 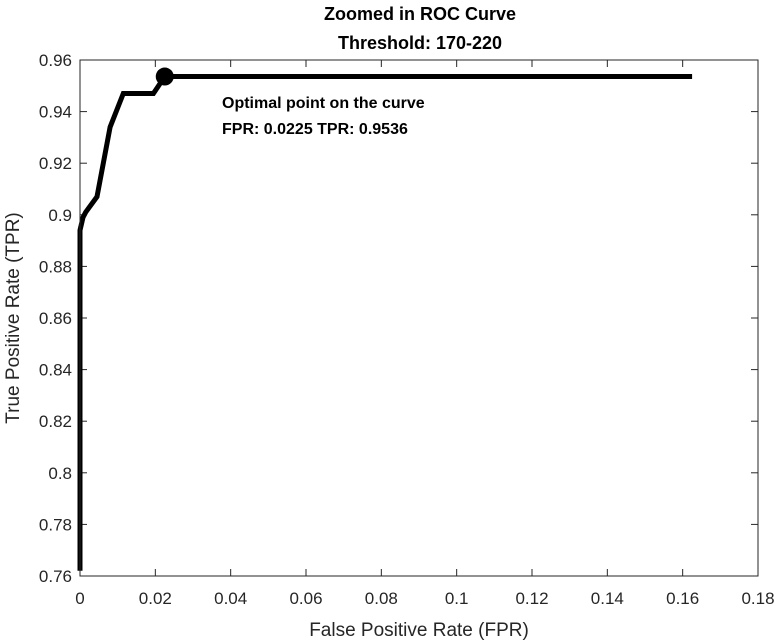 What do you see at coordinates (420, 14) in the screenshot?
I see `chart-title: Zoomed in ROC Curve` at bounding box center [420, 14].